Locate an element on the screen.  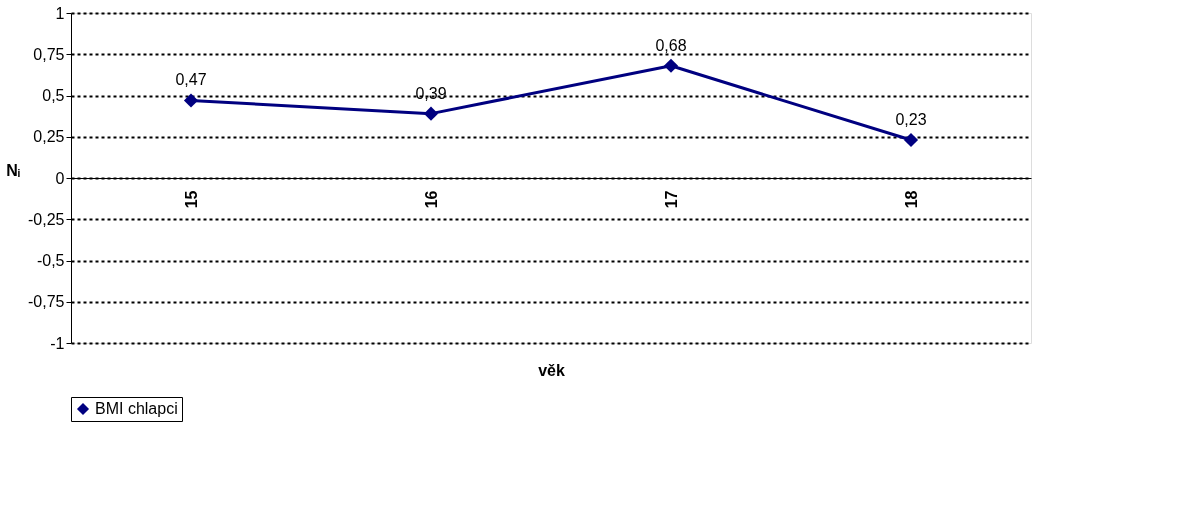
y-tick-label: 0,75 is located at coordinates (49, 54).